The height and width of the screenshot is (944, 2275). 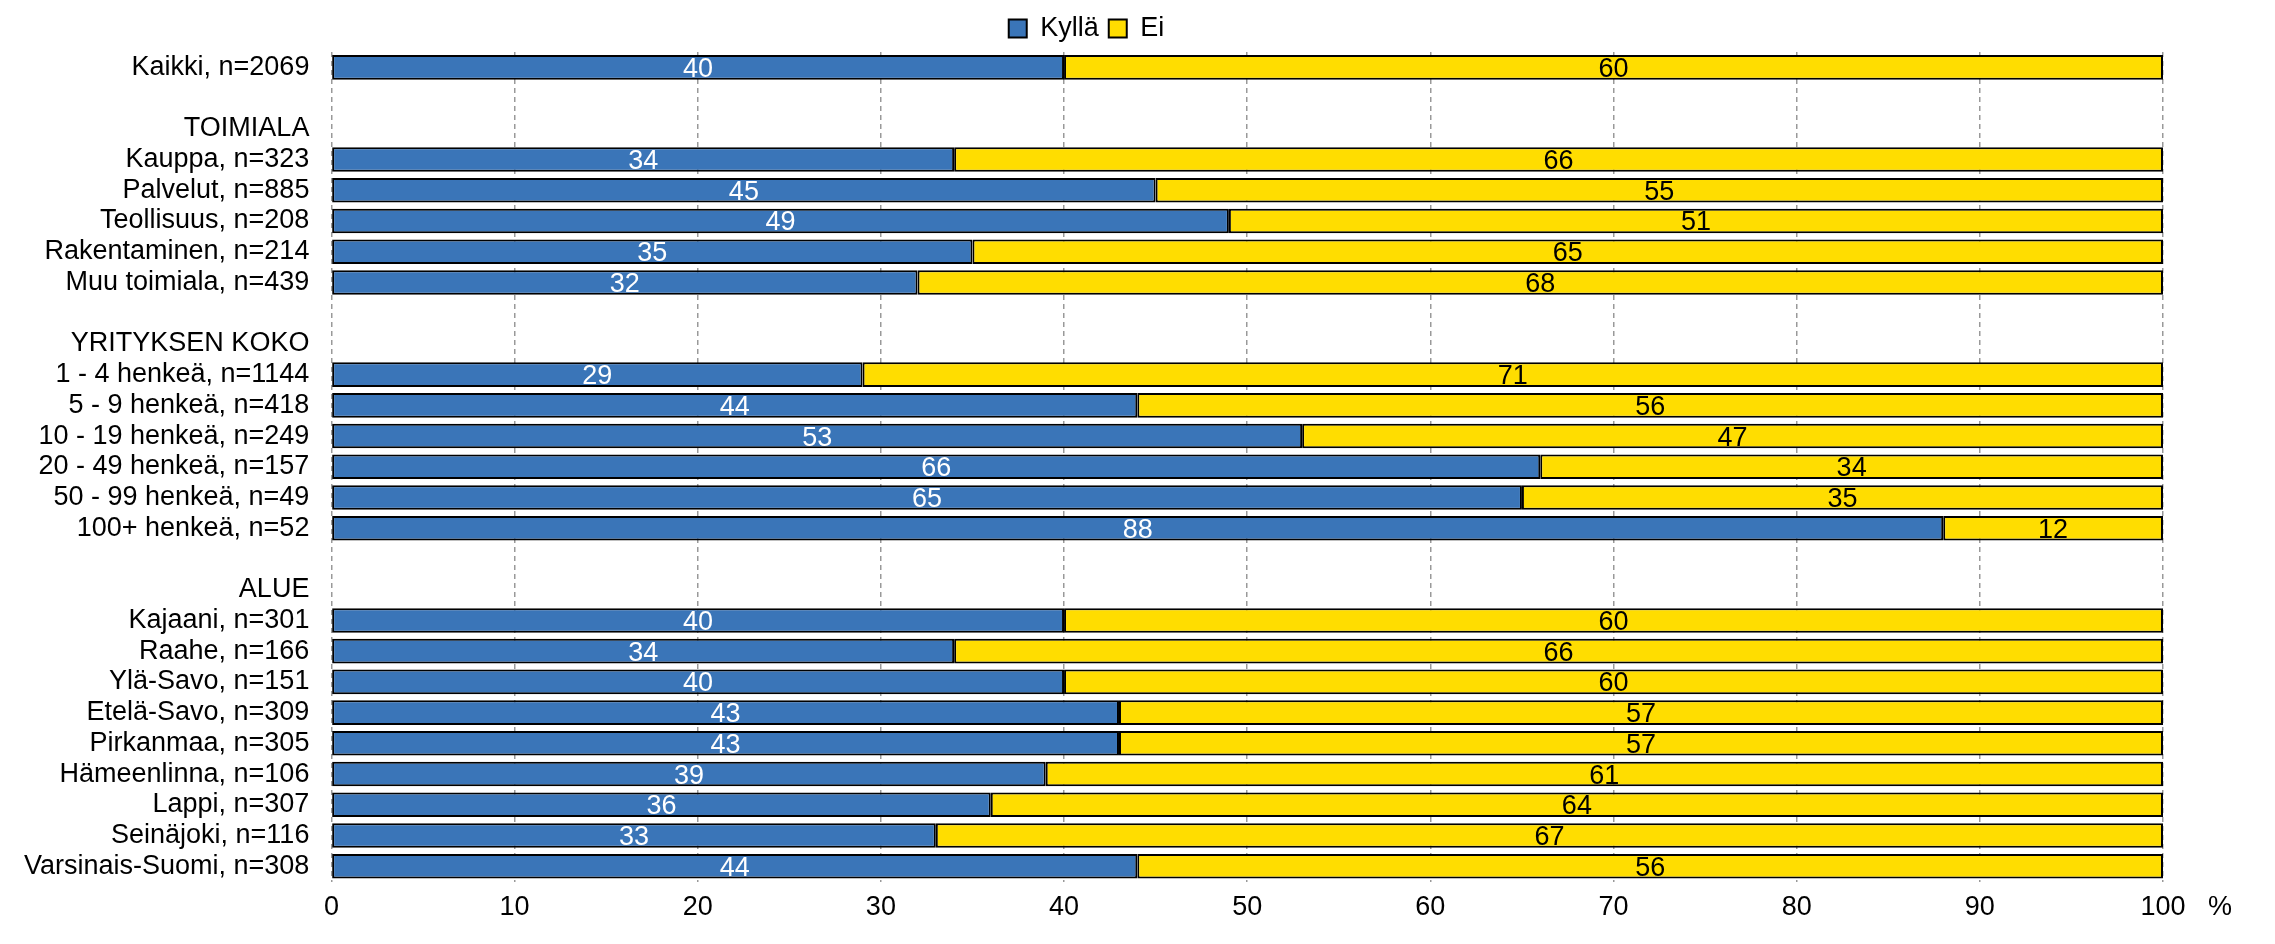 What do you see at coordinates (174, 465) in the screenshot?
I see `y-tick-label: 20 - 49 henkeä, n=157` at bounding box center [174, 465].